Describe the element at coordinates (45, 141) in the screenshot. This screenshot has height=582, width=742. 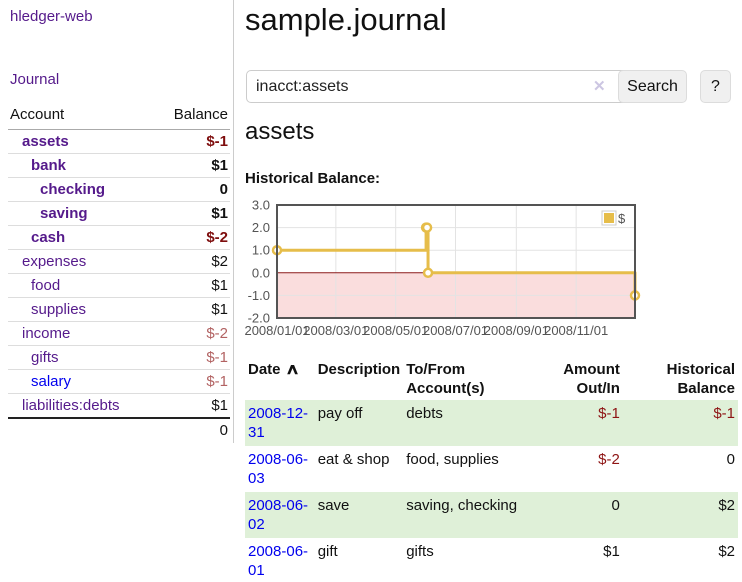
I see `account-link-assets: assets` at that location.